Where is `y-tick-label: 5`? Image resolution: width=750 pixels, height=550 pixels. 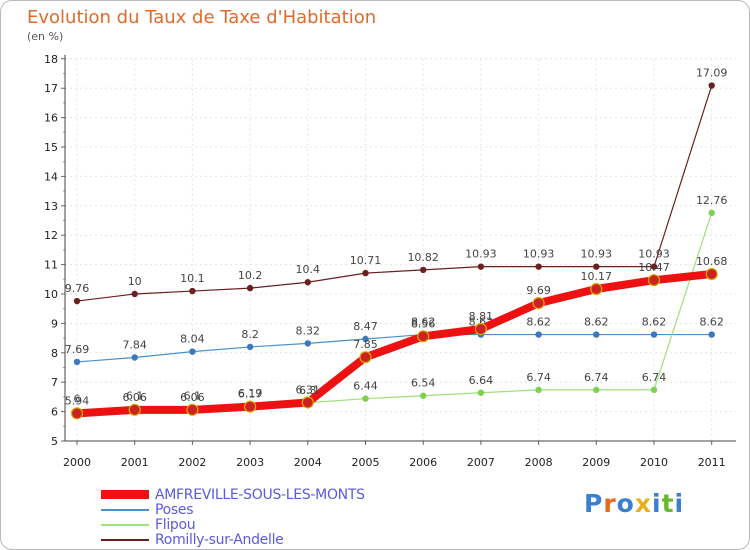
y-tick-label: 5 is located at coordinates (54, 441).